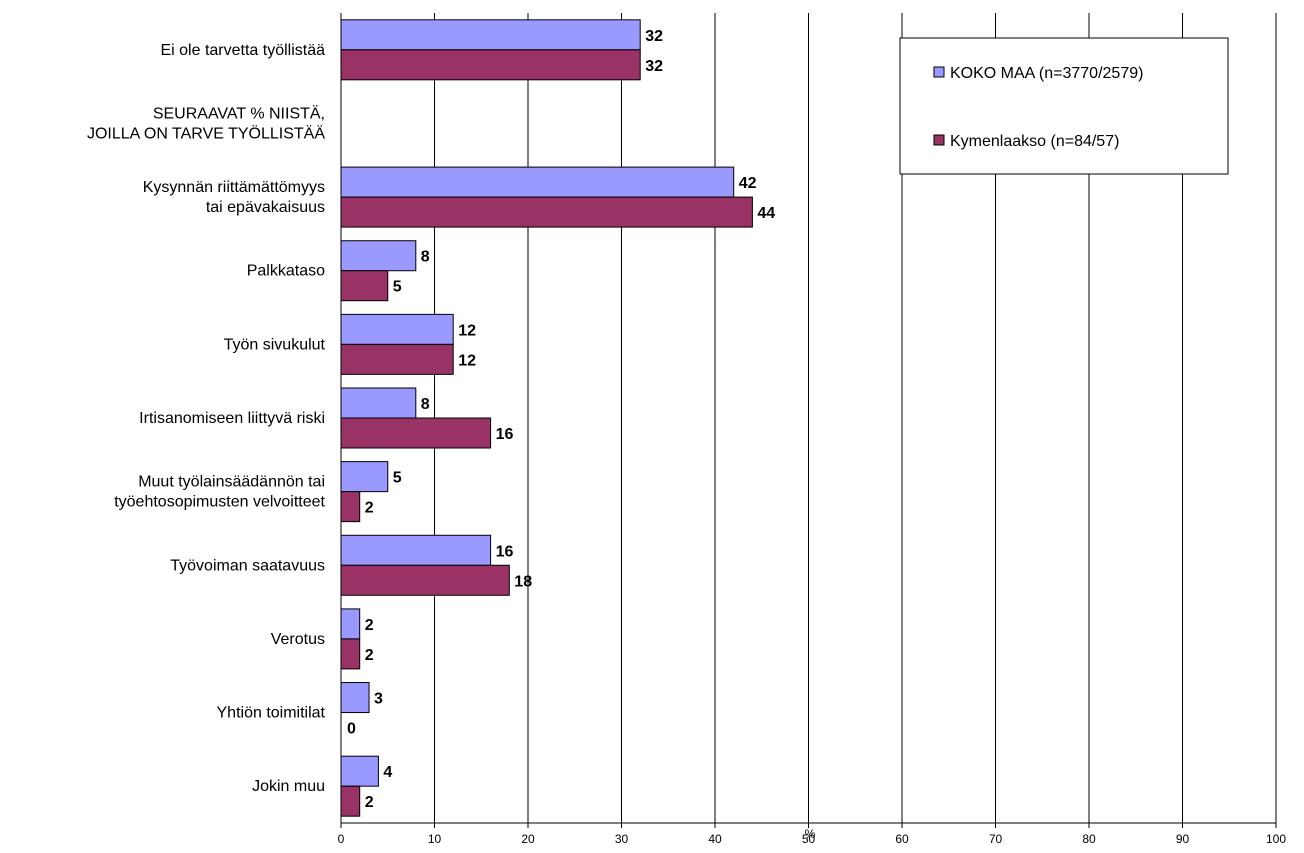 The height and width of the screenshot is (853, 1304). Describe the element at coordinates (275, 344) in the screenshot. I see `category-label: Työn sivukulut` at that location.